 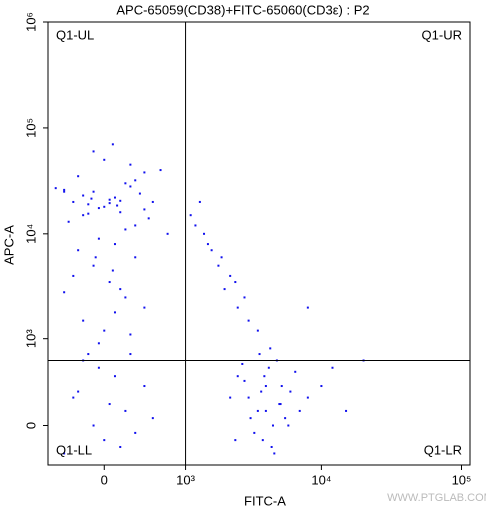 What do you see at coordinates (265, 500) in the screenshot?
I see `x-axis-label: FITC-A` at bounding box center [265, 500].